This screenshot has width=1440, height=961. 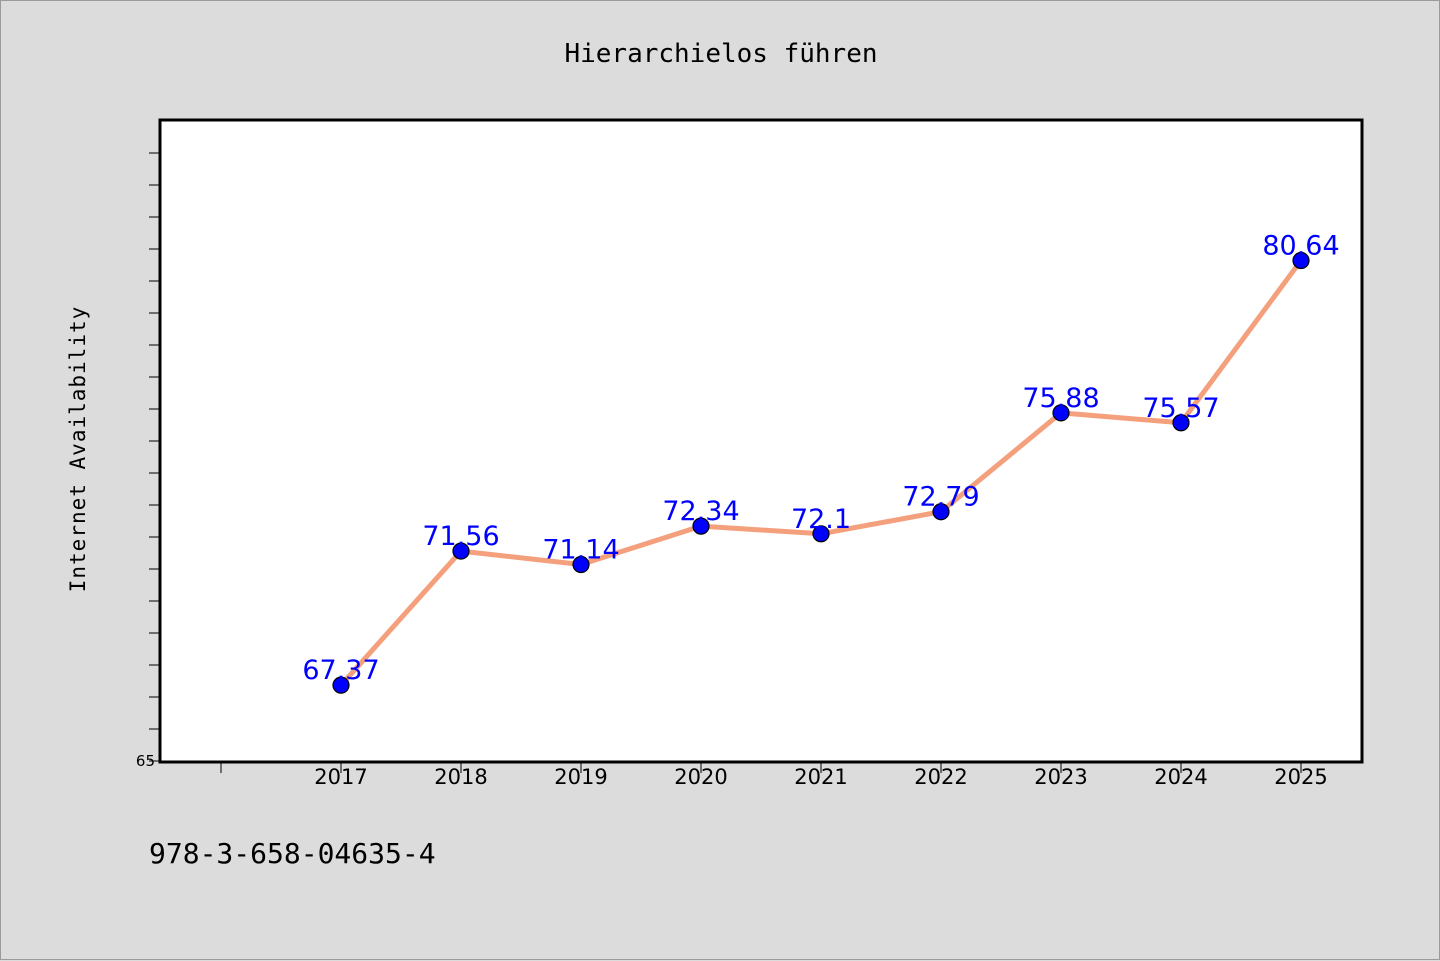 What do you see at coordinates (821, 519) in the screenshot?
I see `data-label-2021: 72.1` at bounding box center [821, 519].